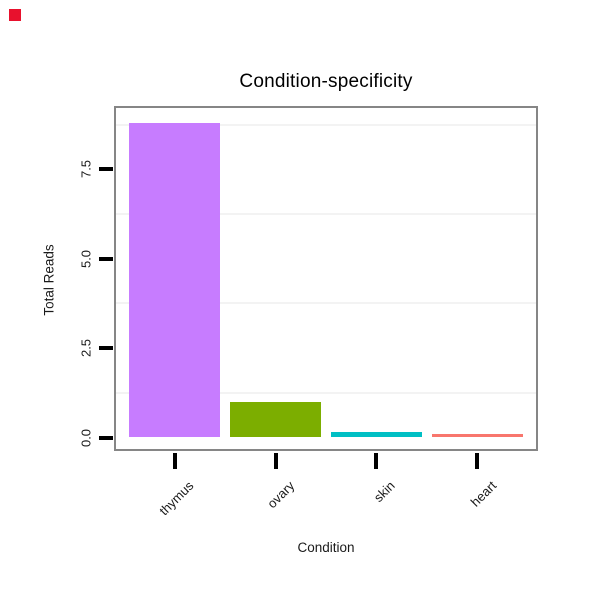  I want to click on y-tick-label: 2.5, so click(86, 348).